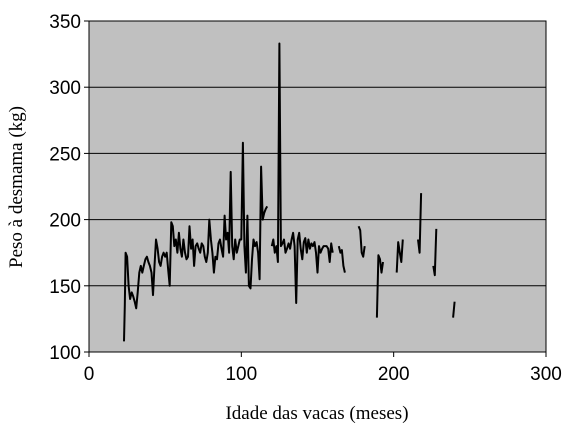 The height and width of the screenshot is (423, 567). I want to click on y-tick-label: 300, so click(65, 88).